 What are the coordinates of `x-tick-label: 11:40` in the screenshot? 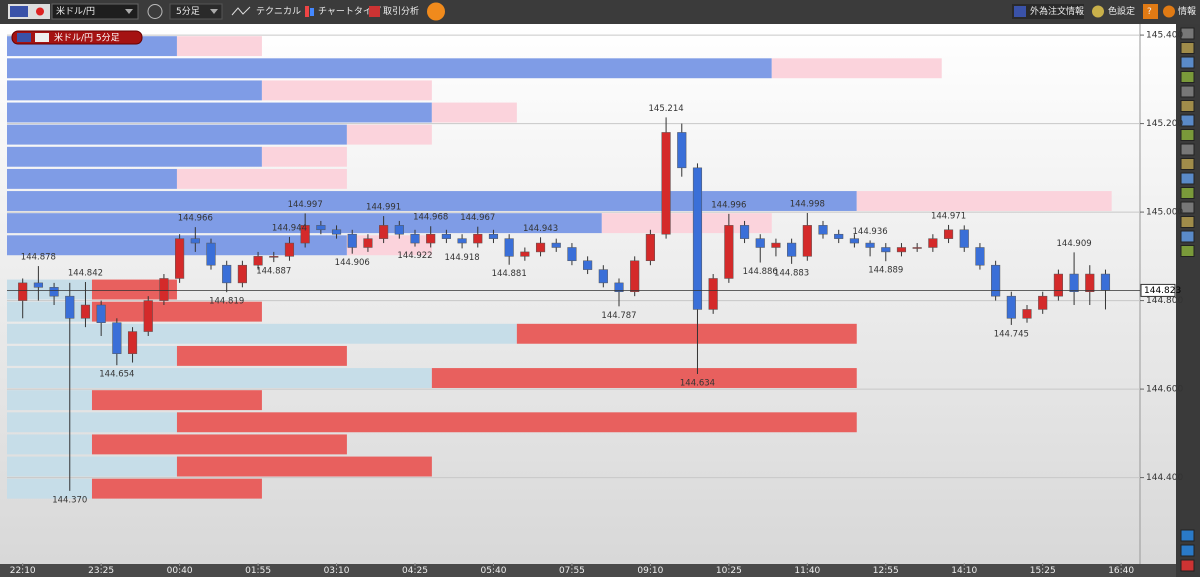 It's located at (807, 571).